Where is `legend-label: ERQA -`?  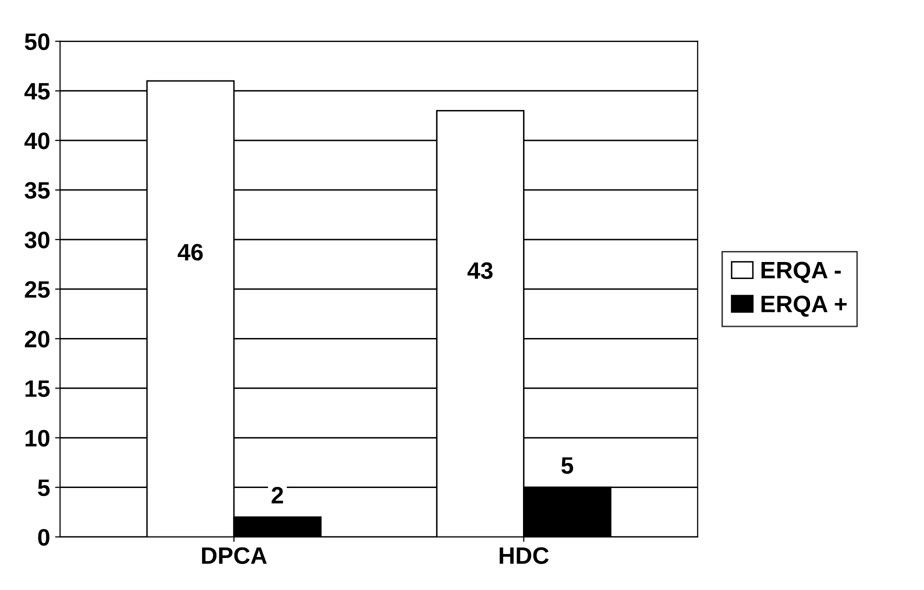
legend-label: ERQA - is located at coordinates (801, 272).